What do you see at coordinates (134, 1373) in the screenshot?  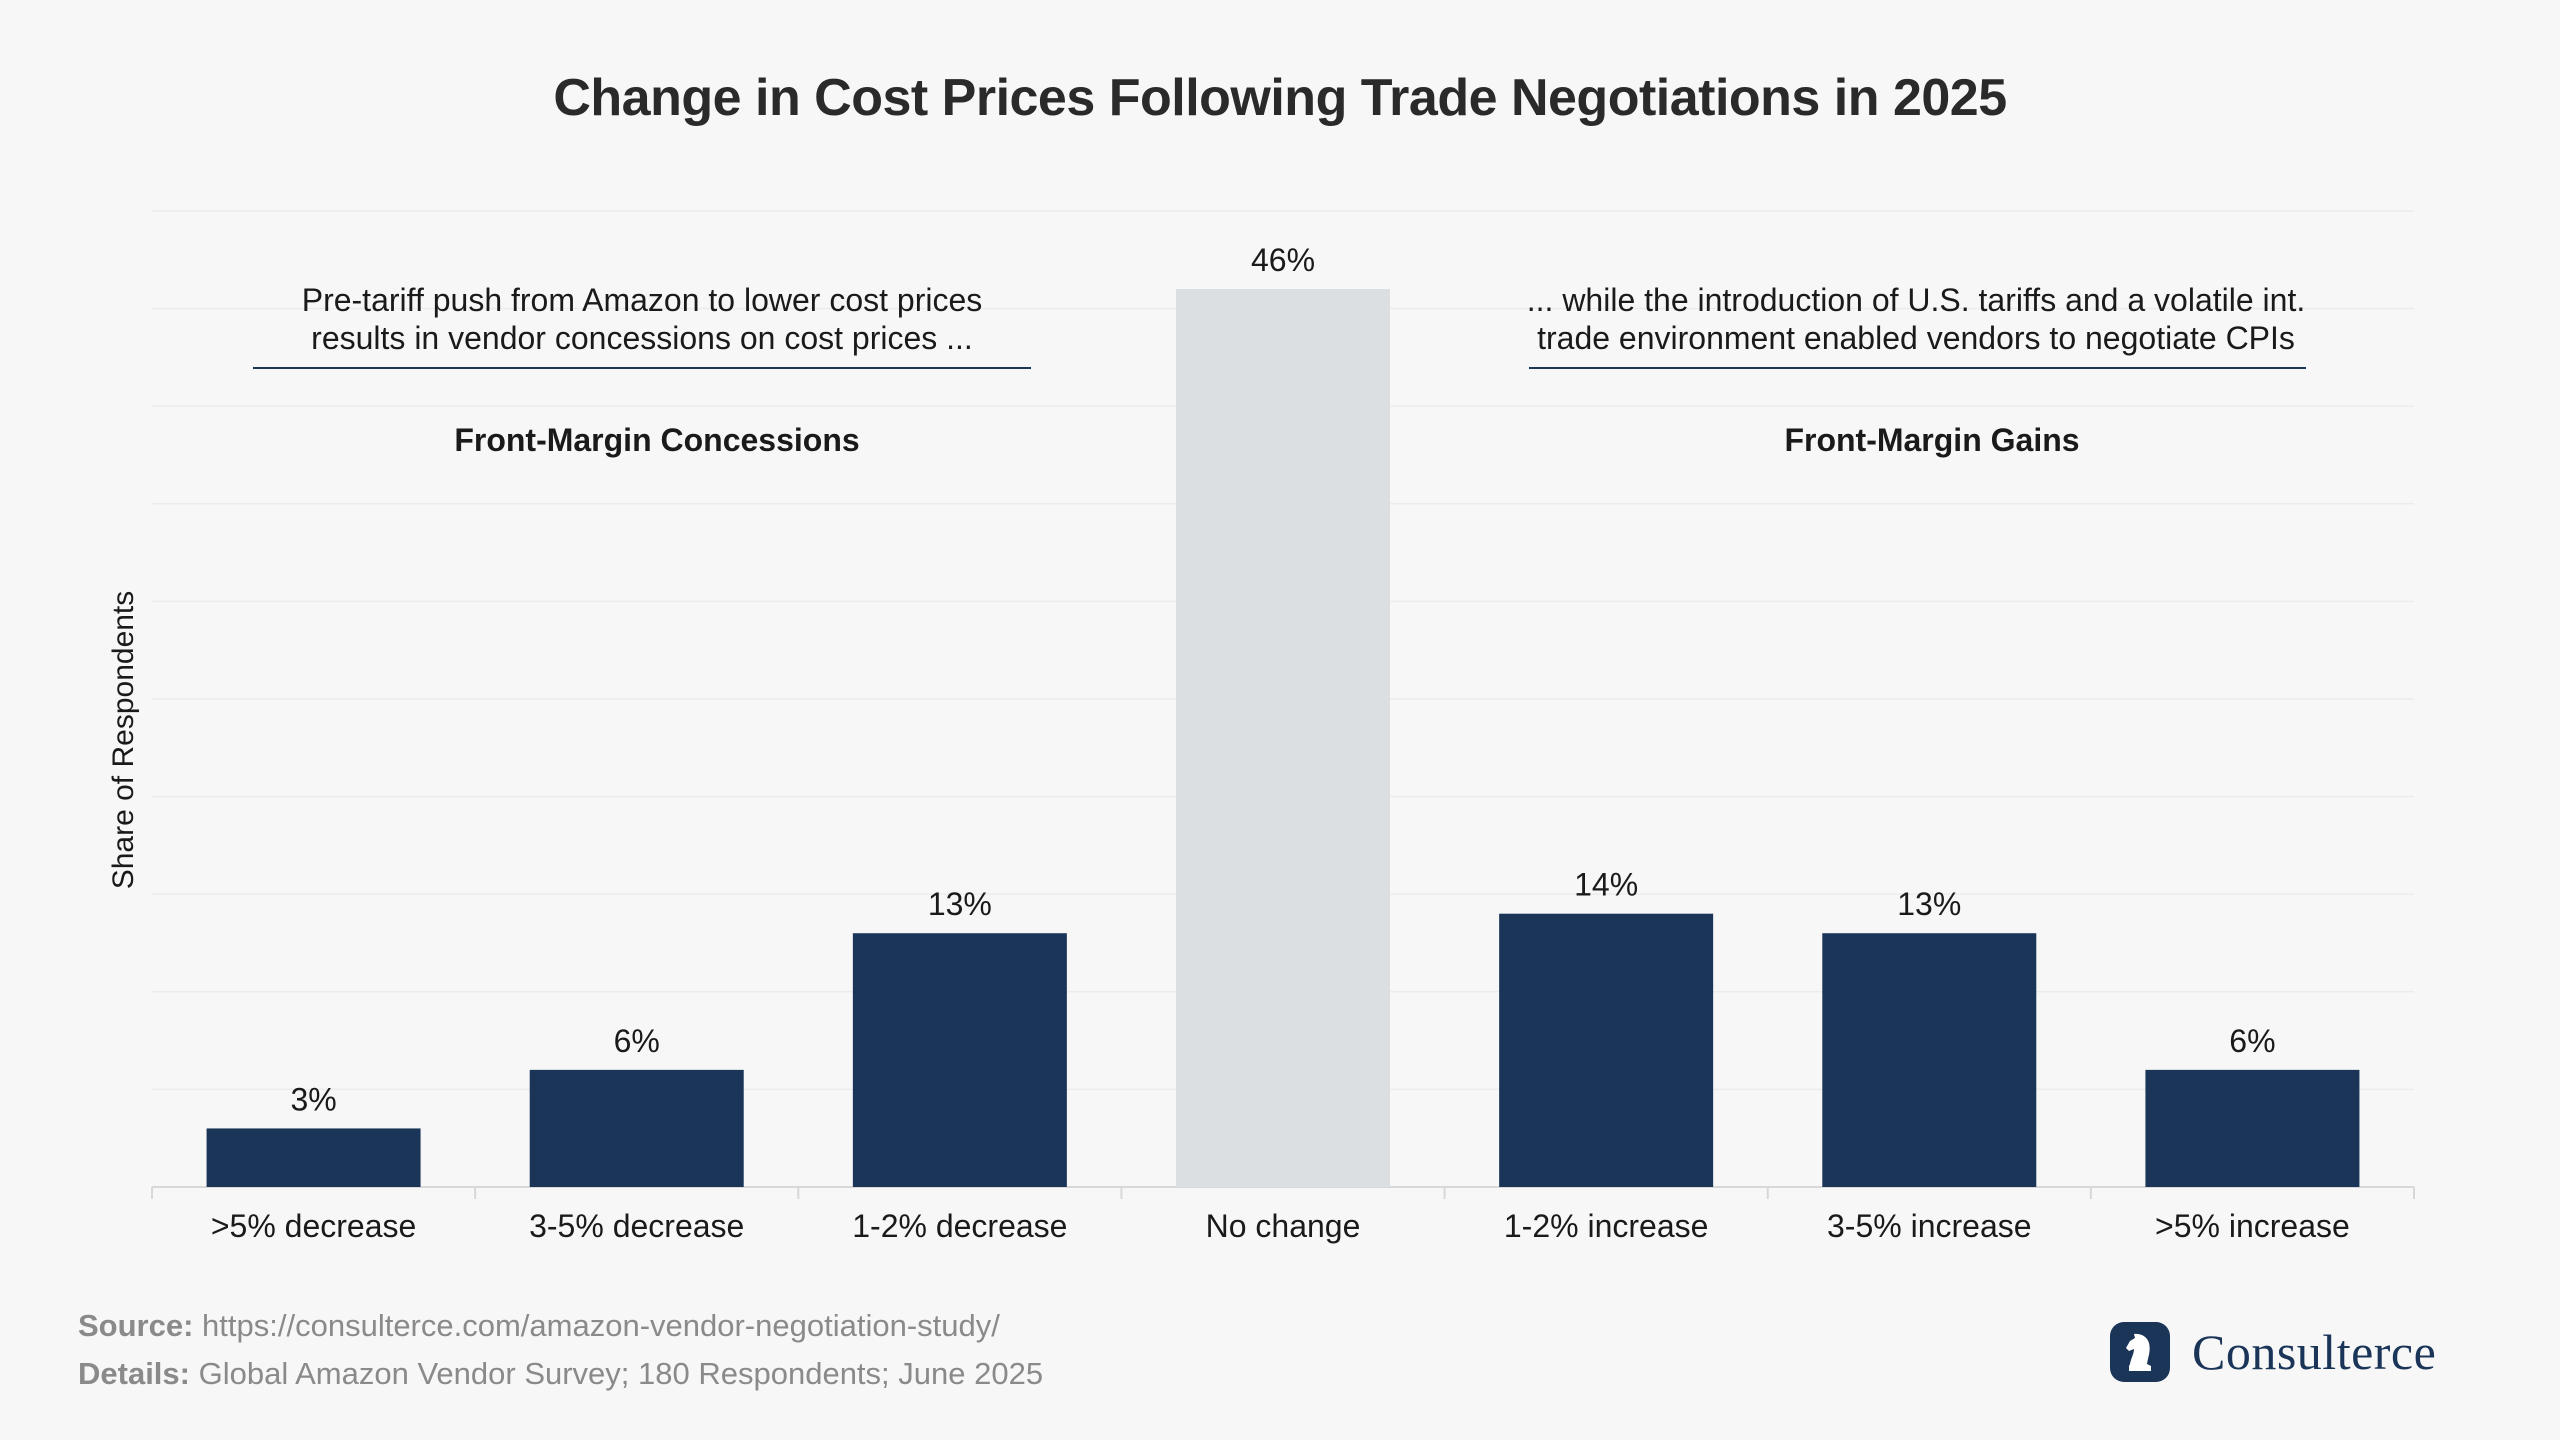 I see `details-label: Details:` at bounding box center [134, 1373].